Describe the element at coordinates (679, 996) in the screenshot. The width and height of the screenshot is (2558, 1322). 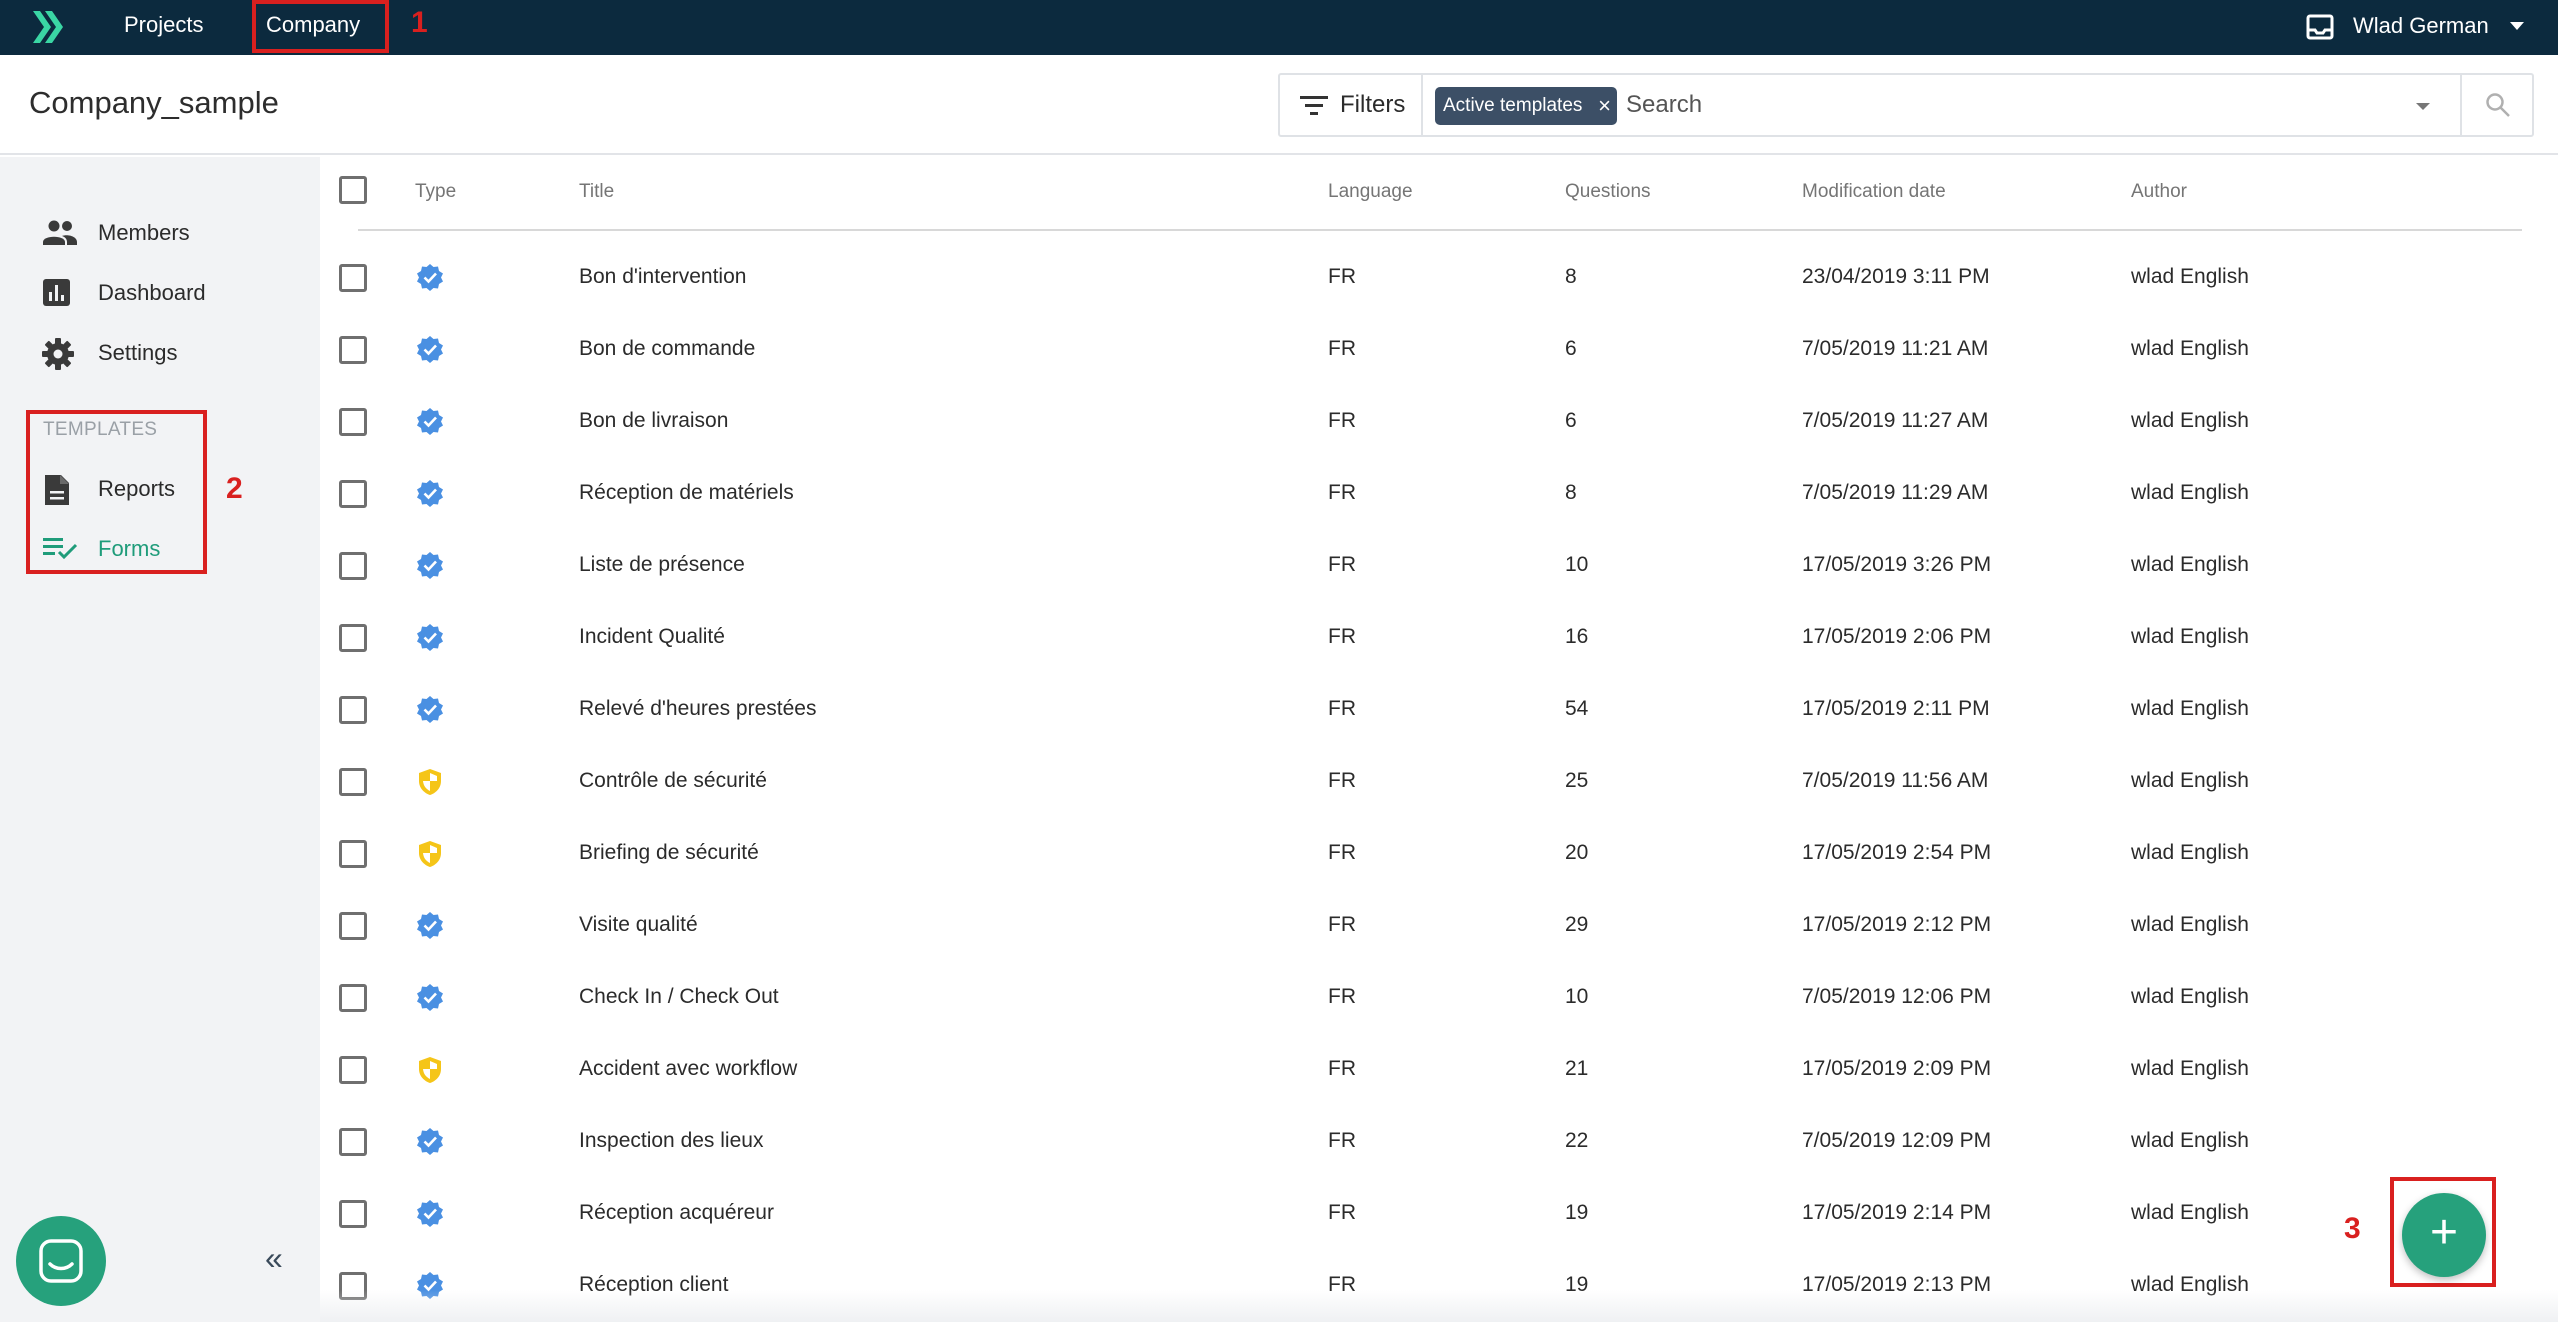
I see `cell-title: Check In / Check Out` at that location.